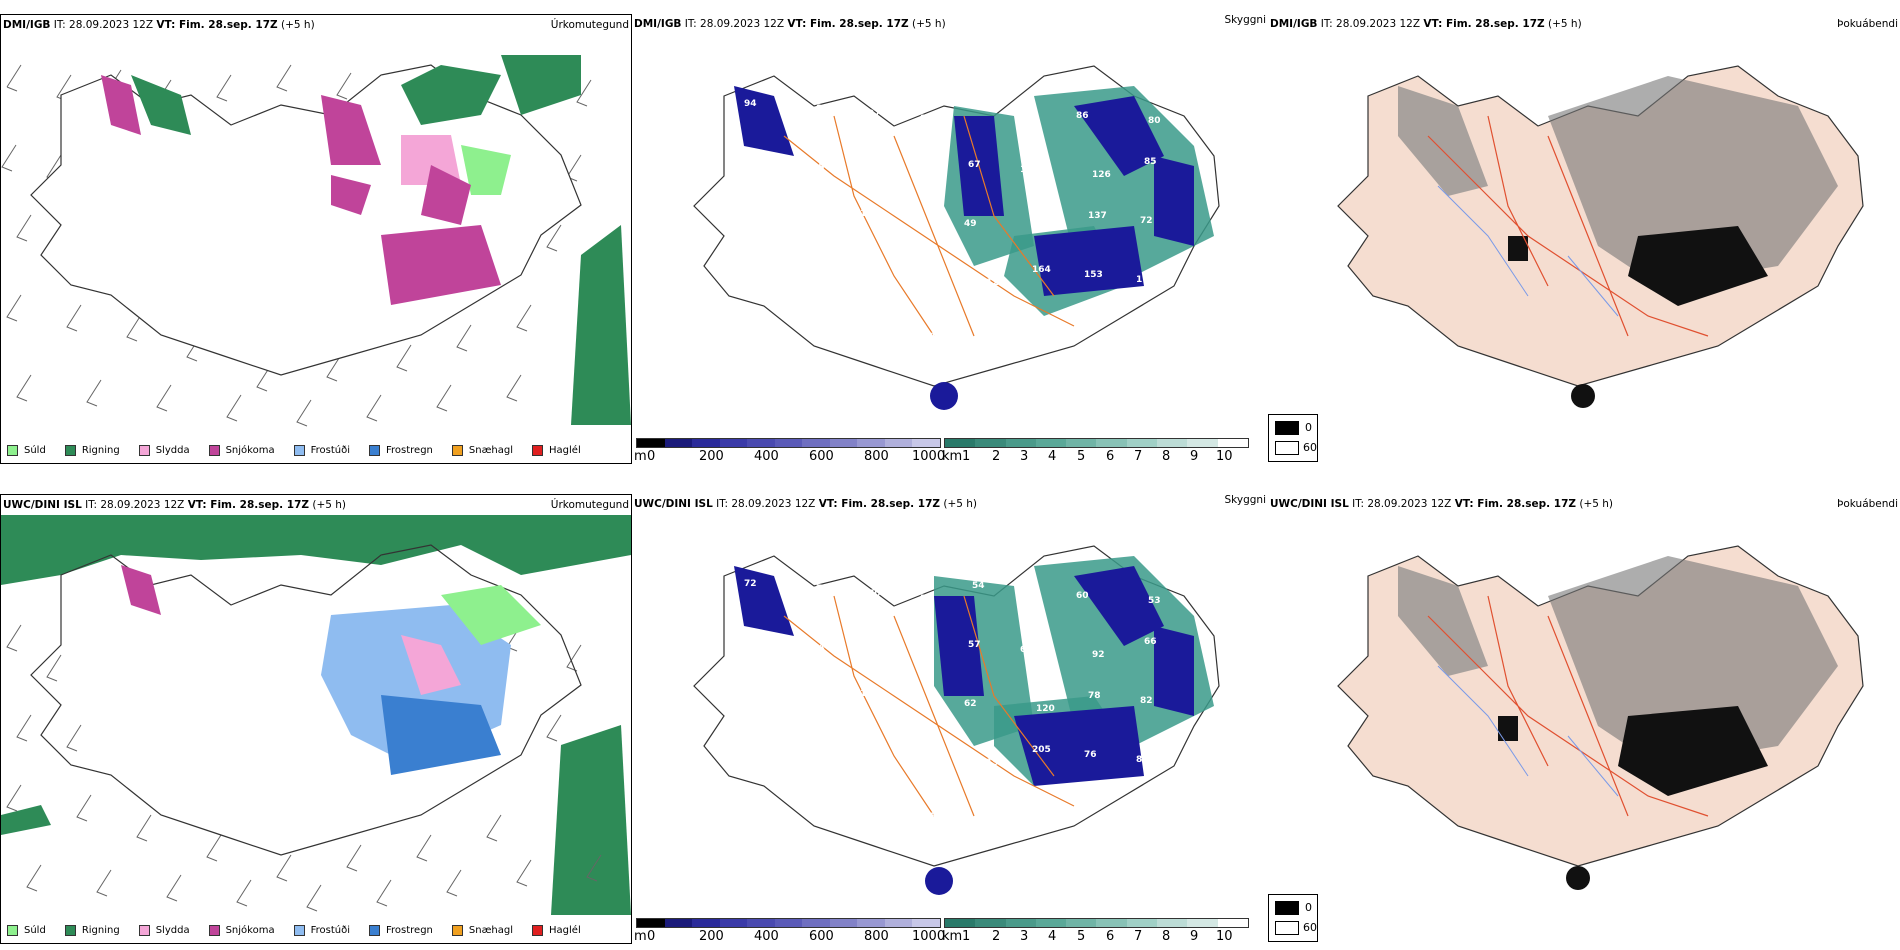 This screenshot has height=950, width=1900. Describe the element at coordinates (765, 222) in the screenshot. I see `ceiling-value-label: 134` at that location.